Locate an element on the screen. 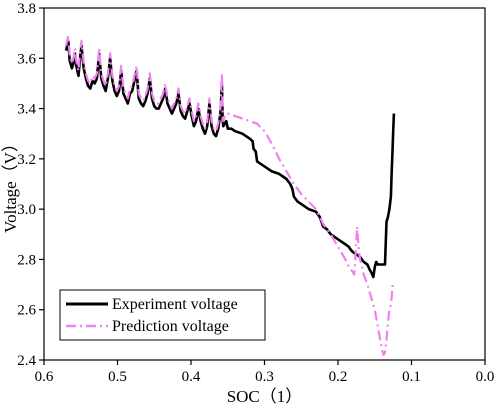  y-axis-title: Voltage（V） is located at coordinates (10, 184).